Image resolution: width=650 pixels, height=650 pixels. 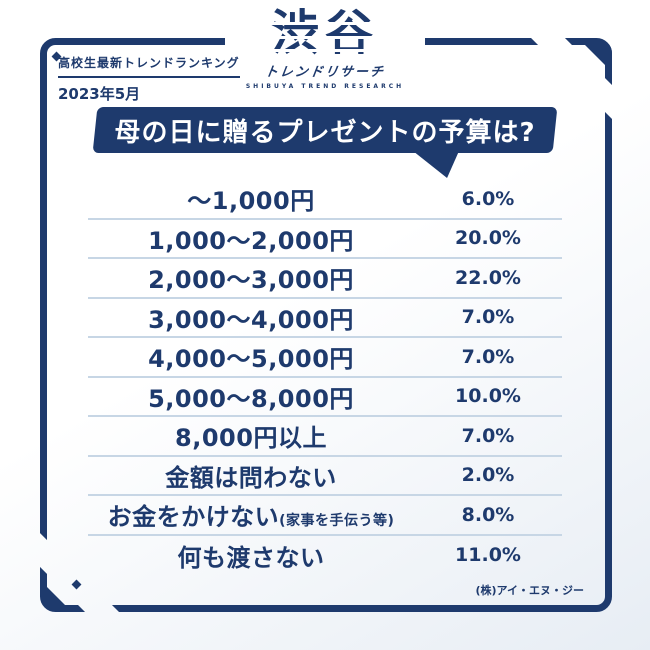 I want to click on row-label: 何も渡さない, so click(x=251, y=557).